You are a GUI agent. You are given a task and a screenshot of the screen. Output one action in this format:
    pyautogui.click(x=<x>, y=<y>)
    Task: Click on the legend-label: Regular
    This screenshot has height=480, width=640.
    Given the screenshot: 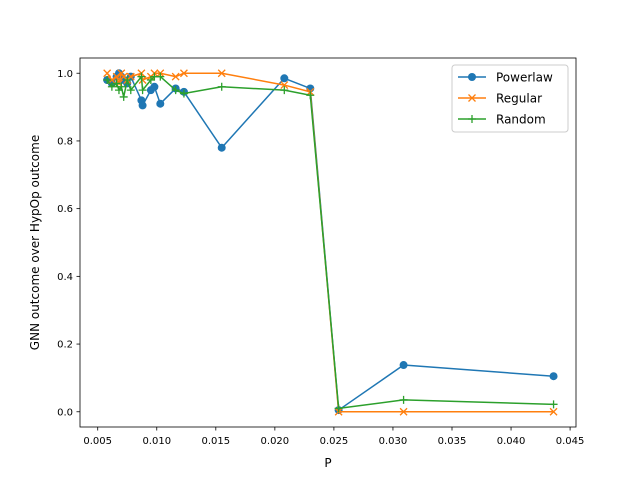 What is the action you would take?
    pyautogui.click(x=519, y=99)
    